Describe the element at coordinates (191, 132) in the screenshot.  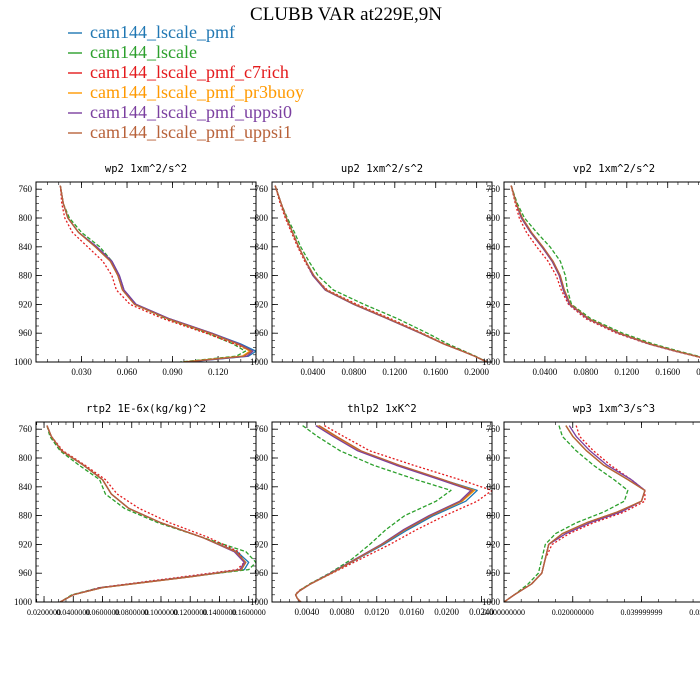
I see `legend-label: cam144_lscale_pmf_uppsi1` at that location.